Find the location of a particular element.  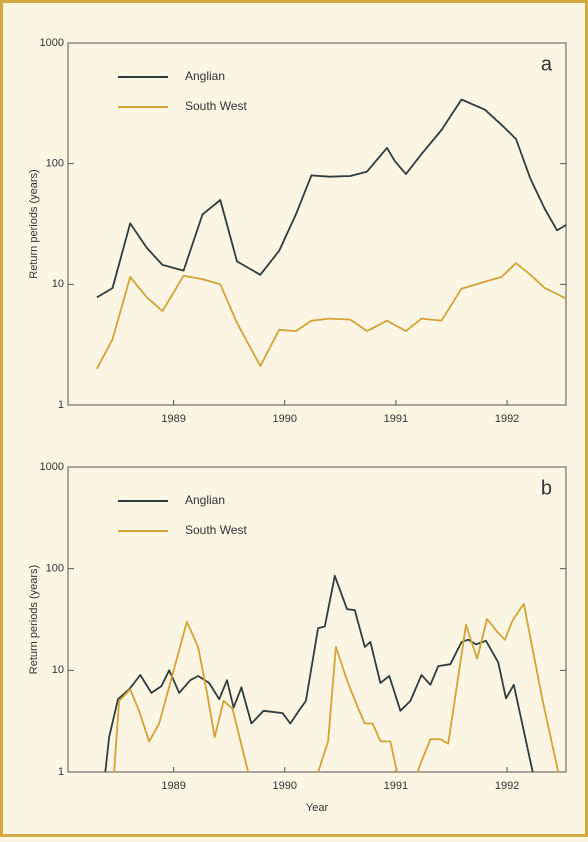

panel-label: b is located at coordinates (546, 488).